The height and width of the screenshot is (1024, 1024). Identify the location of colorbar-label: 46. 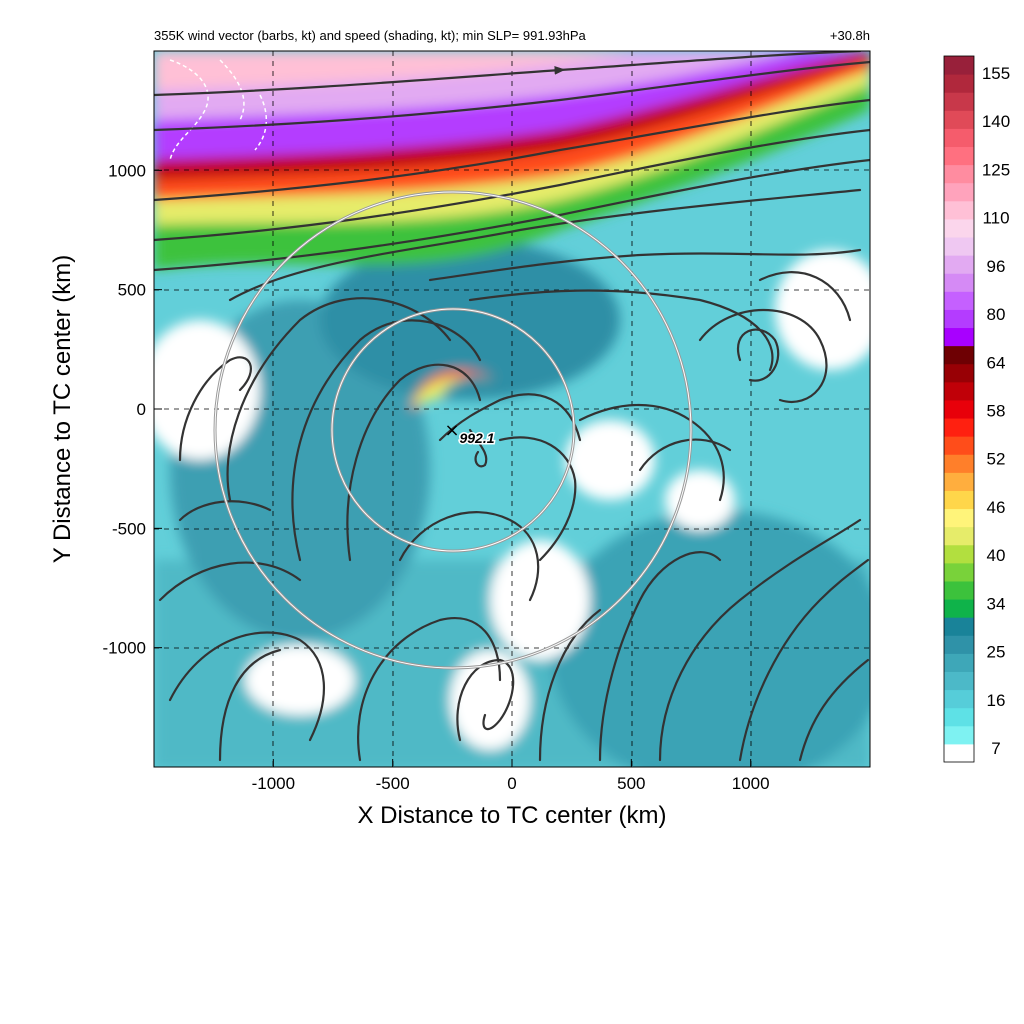
(996, 507).